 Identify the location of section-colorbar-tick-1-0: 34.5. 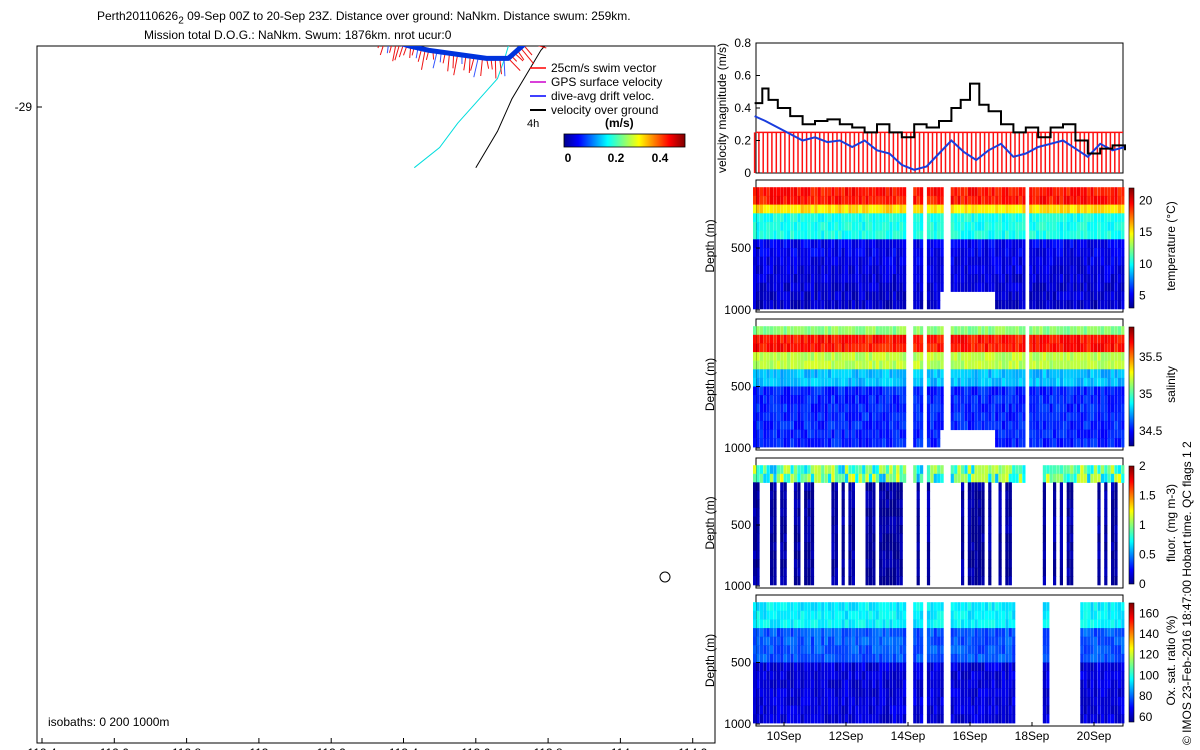
(1151, 431).